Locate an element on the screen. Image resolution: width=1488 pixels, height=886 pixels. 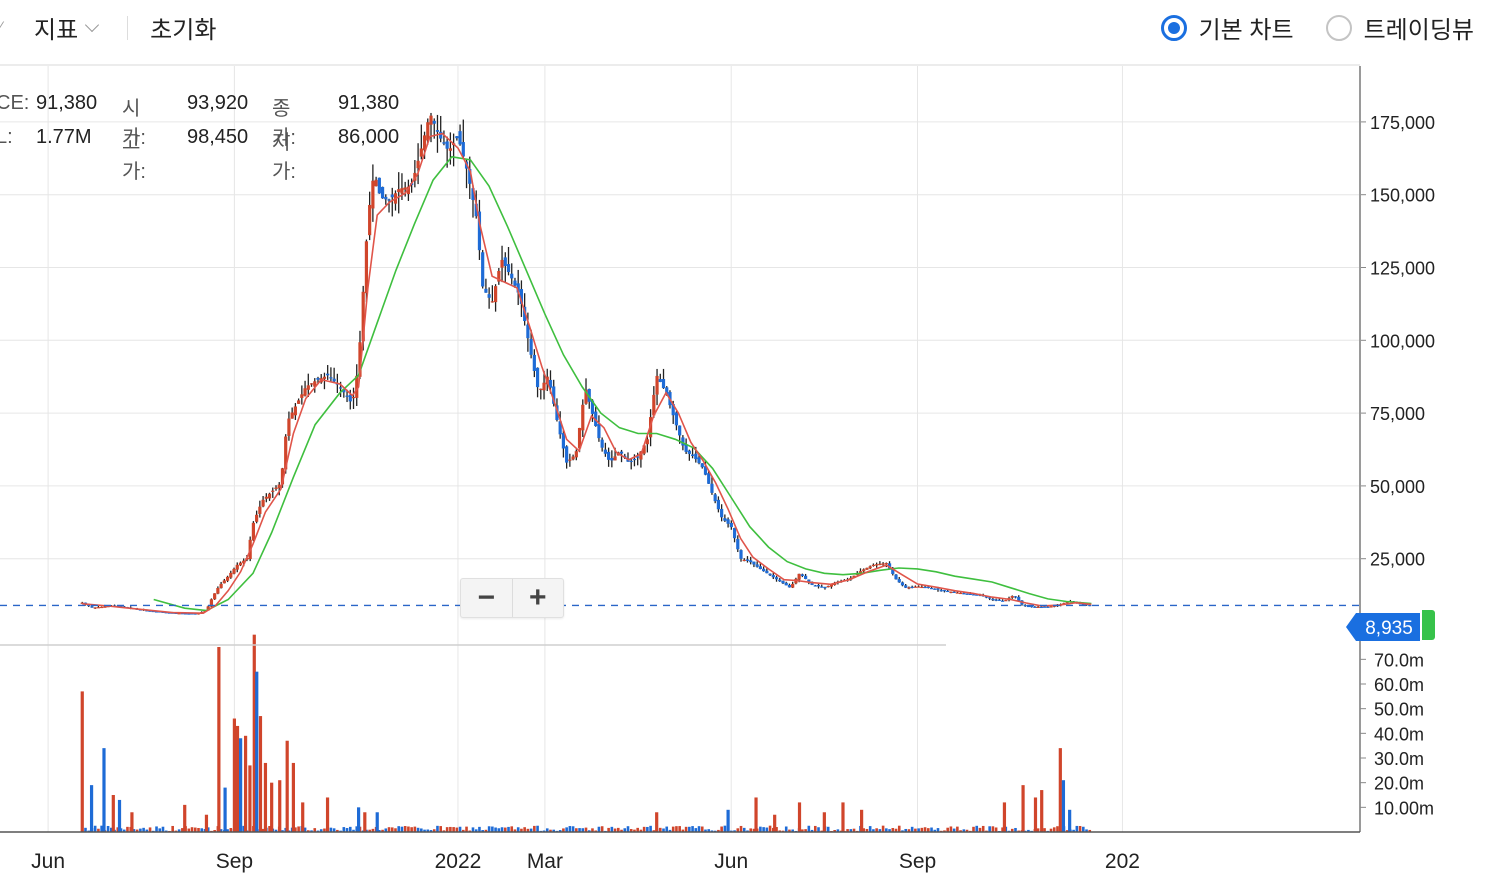
trading-view-label: 트레이딩뷰 is located at coordinates (1418, 30).